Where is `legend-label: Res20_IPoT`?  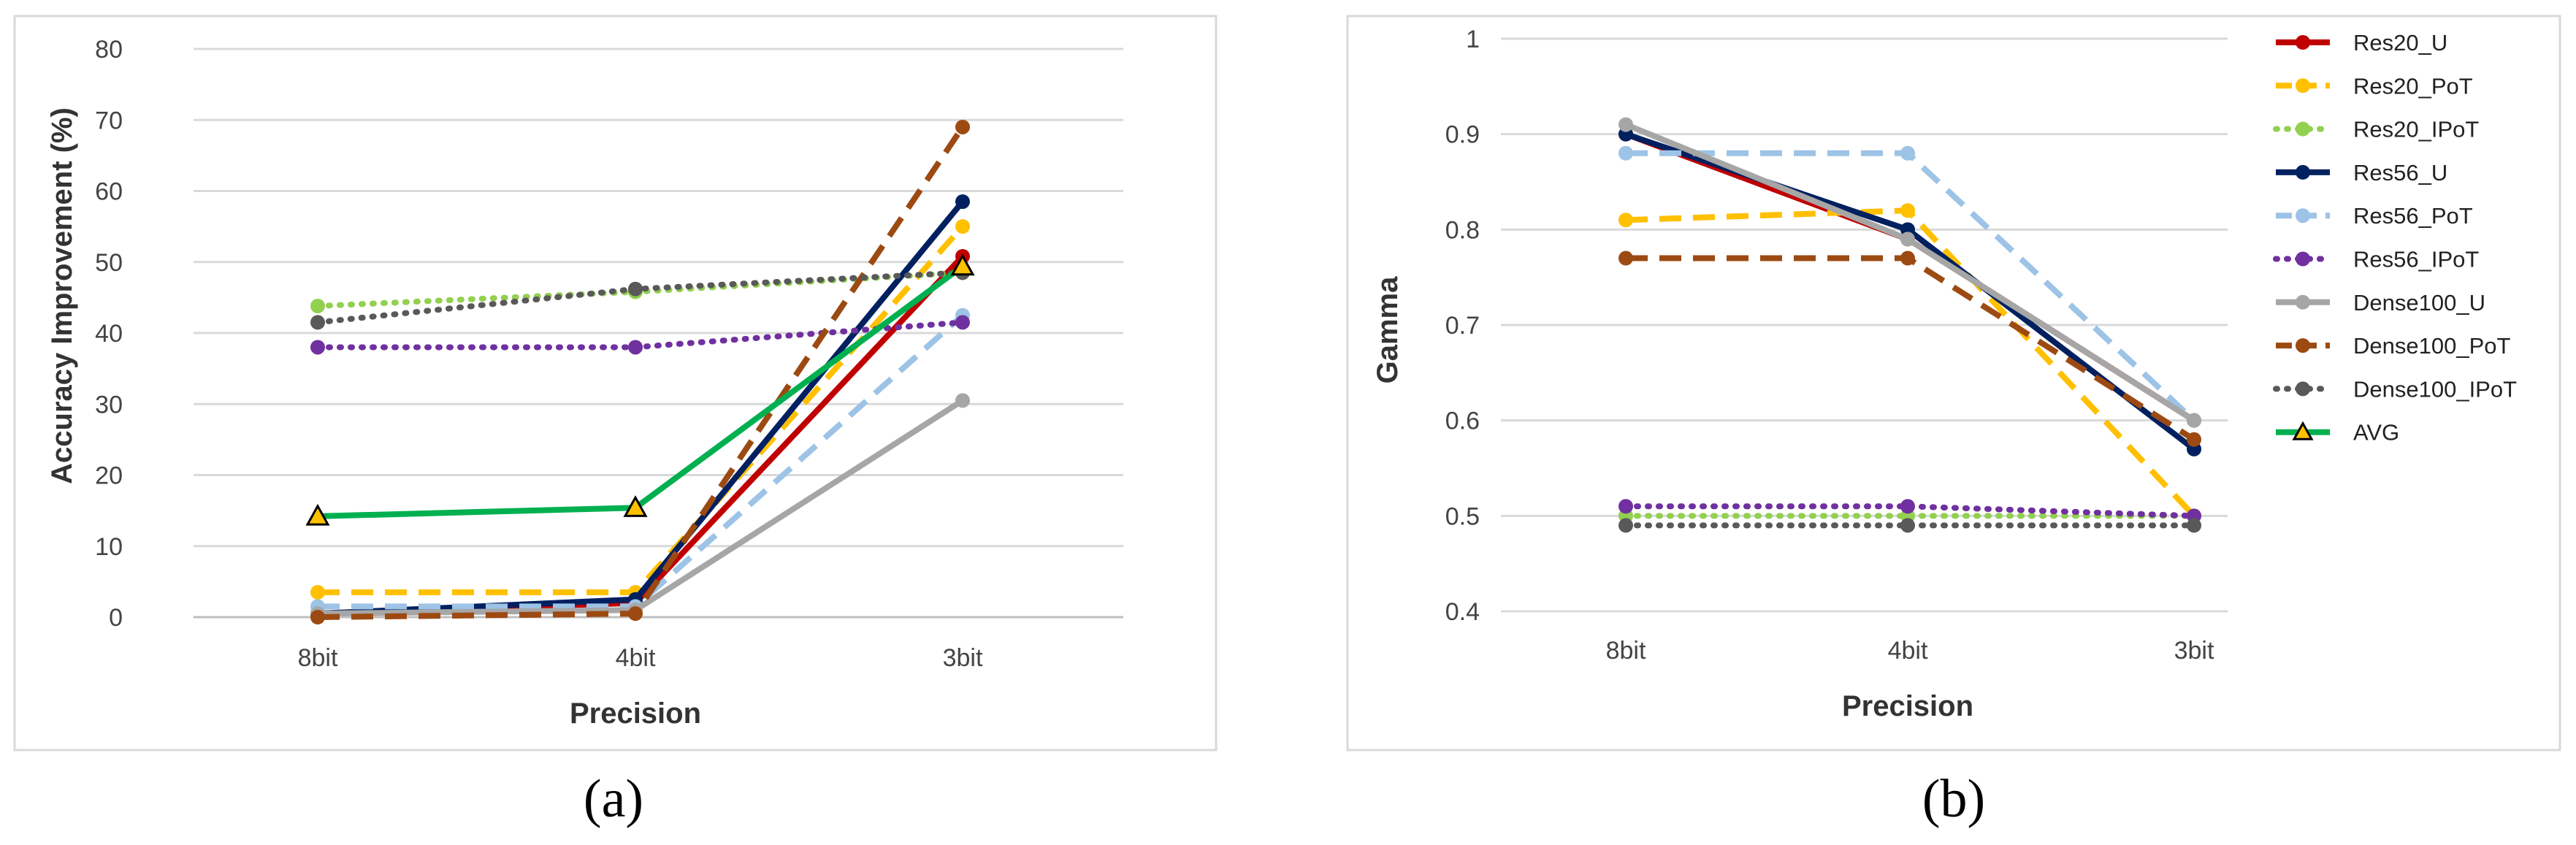
legend-label: Res20_IPoT is located at coordinates (2416, 129).